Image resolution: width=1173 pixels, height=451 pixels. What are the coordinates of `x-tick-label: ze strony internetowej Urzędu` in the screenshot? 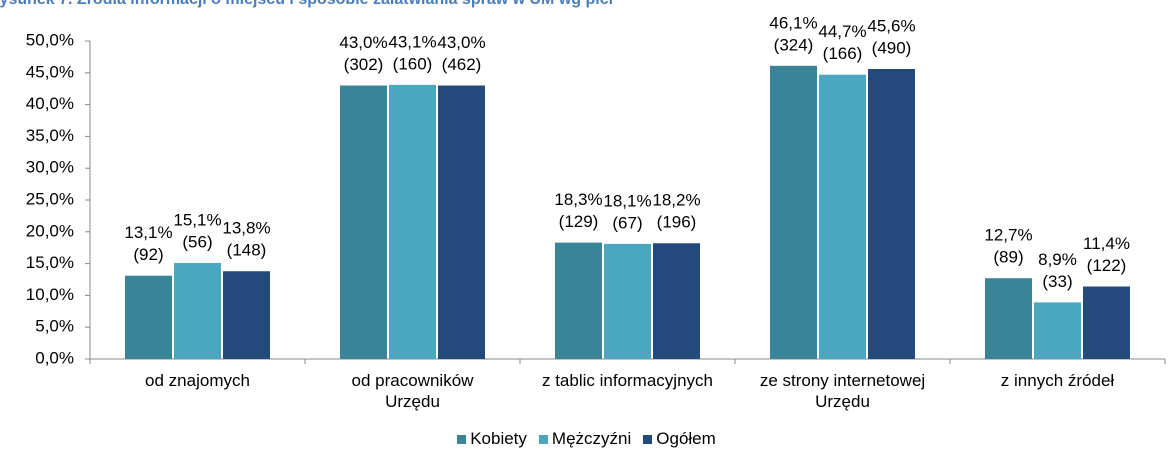 It's located at (842, 391).